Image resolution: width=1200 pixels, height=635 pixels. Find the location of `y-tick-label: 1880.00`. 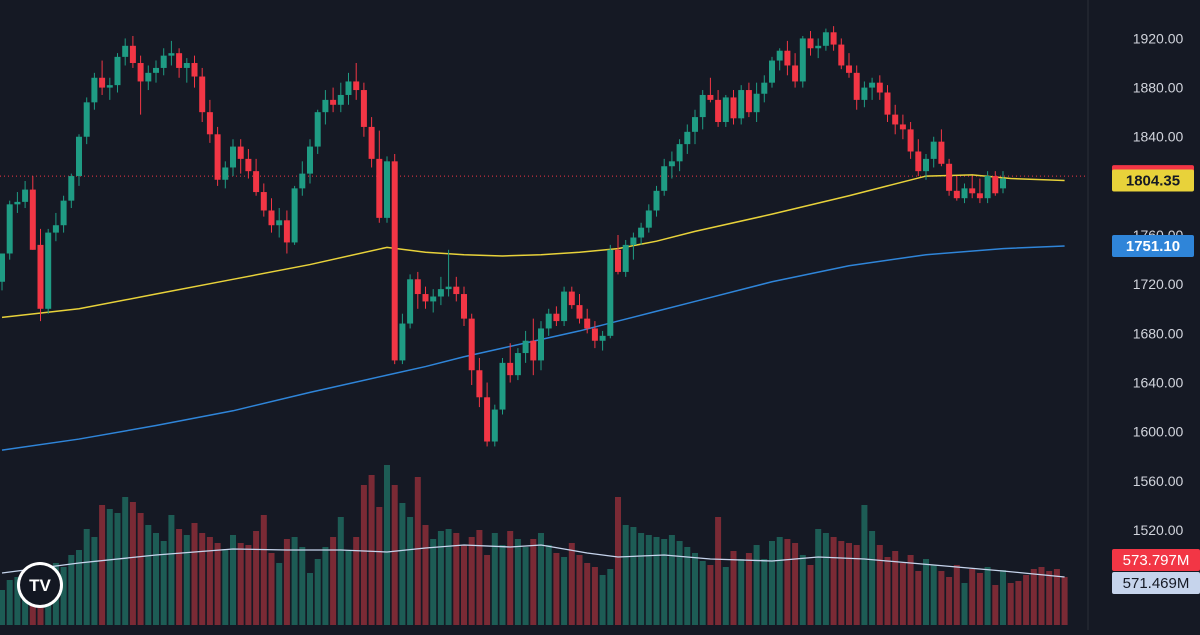

y-tick-label: 1880.00 is located at coordinates (1158, 88).